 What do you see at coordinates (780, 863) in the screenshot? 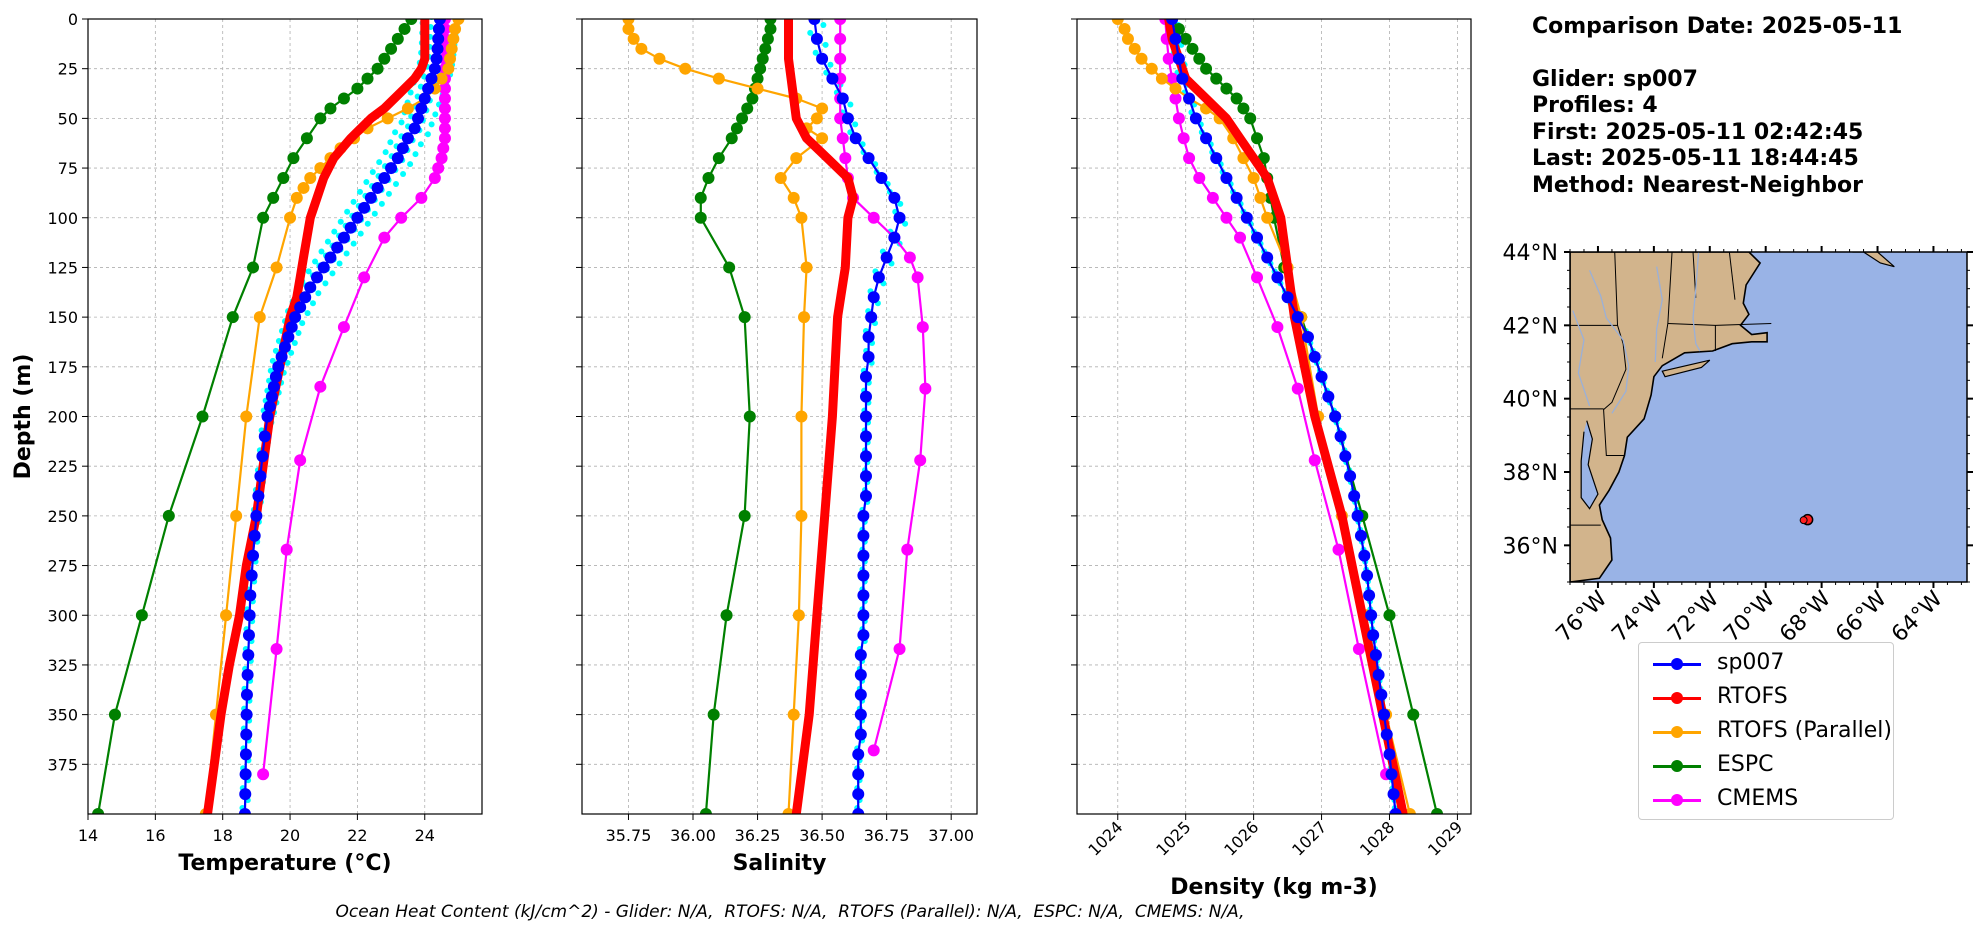
I see `x-axis-label: Salinity` at bounding box center [780, 863].